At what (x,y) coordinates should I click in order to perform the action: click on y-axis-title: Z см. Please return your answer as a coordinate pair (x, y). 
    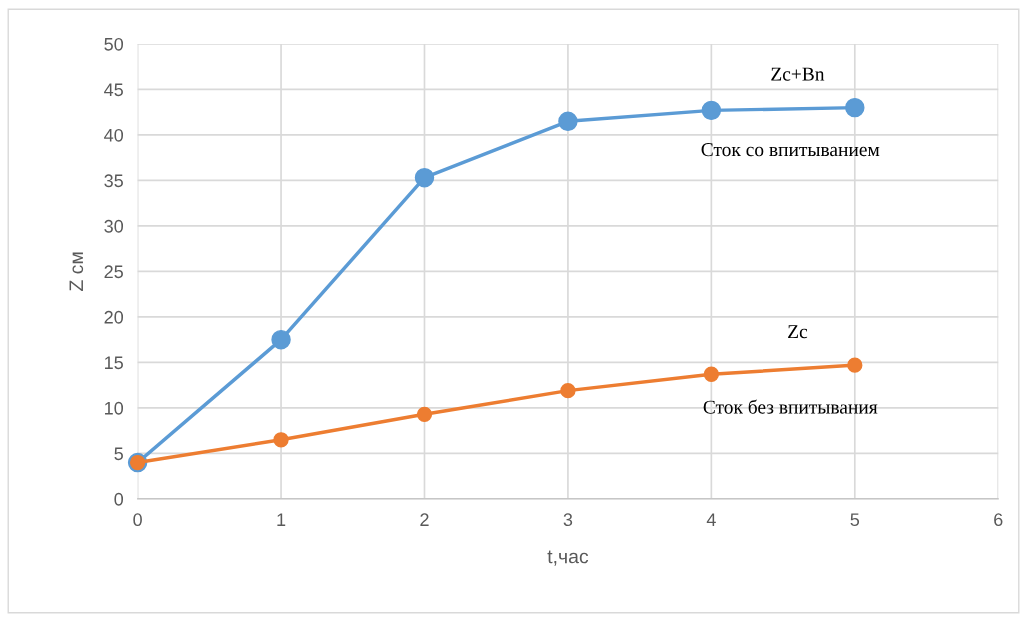
    Looking at the image, I should click on (76, 271).